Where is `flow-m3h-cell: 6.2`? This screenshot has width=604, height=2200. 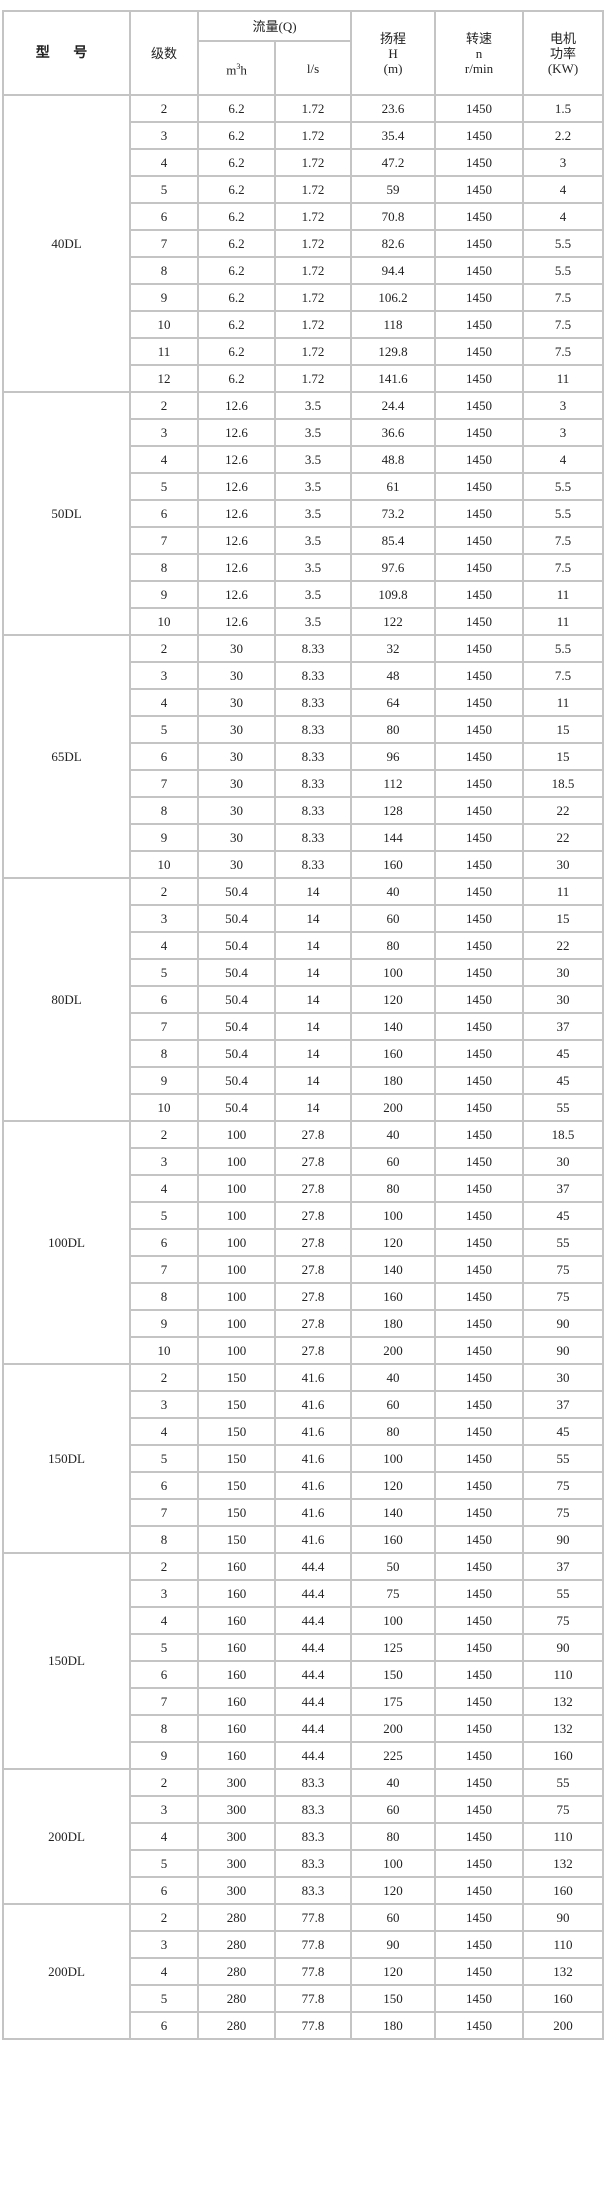 flow-m3h-cell: 6.2 is located at coordinates (236, 324).